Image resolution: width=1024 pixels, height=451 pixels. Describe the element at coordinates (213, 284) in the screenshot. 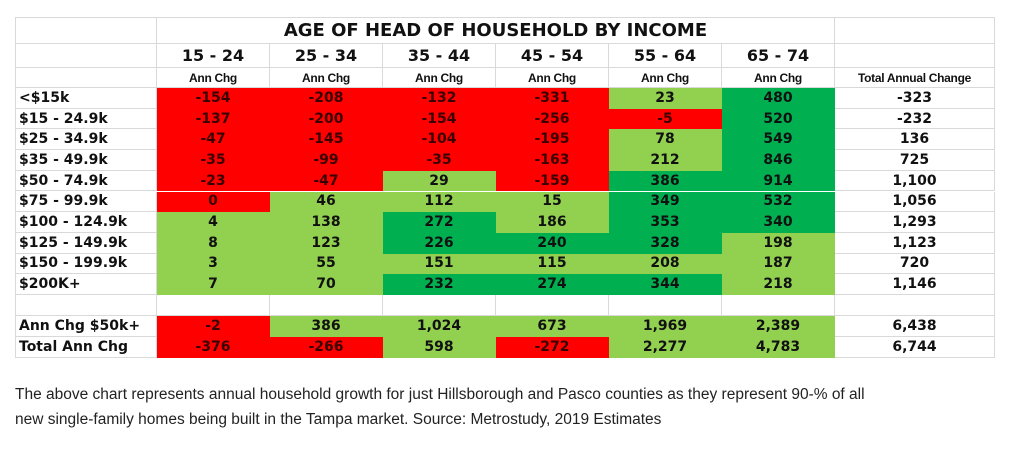

I see `data-cell: 7` at that location.